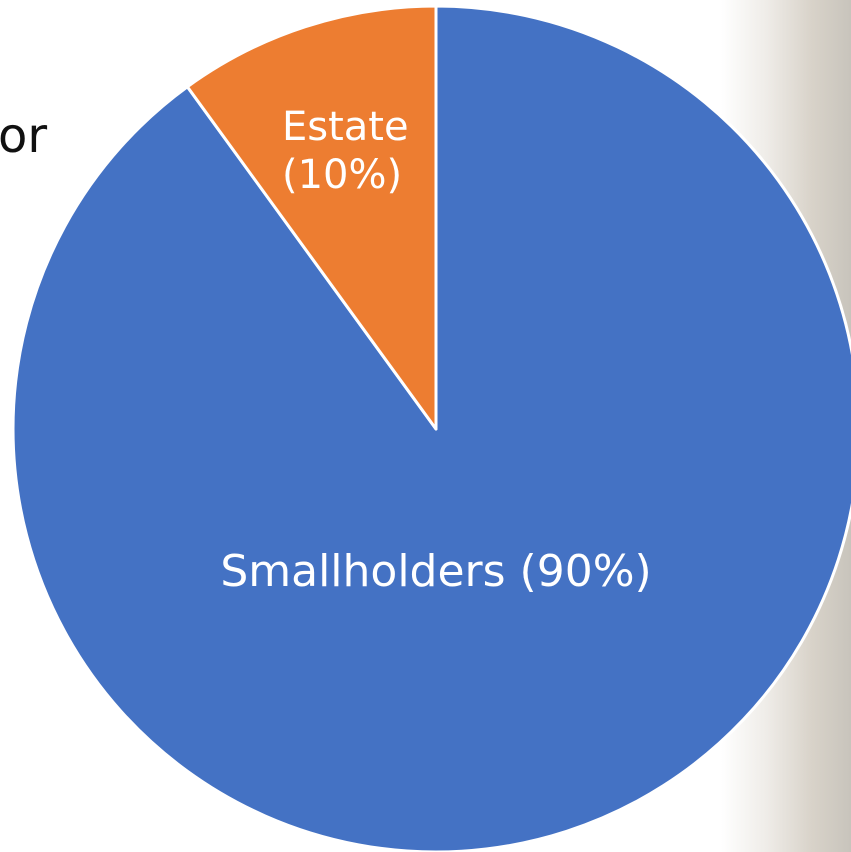 This screenshot has height=852, width=851. Describe the element at coordinates (351, 151) in the screenshot. I see `slice-label-estate: Estate (10%)` at that location.